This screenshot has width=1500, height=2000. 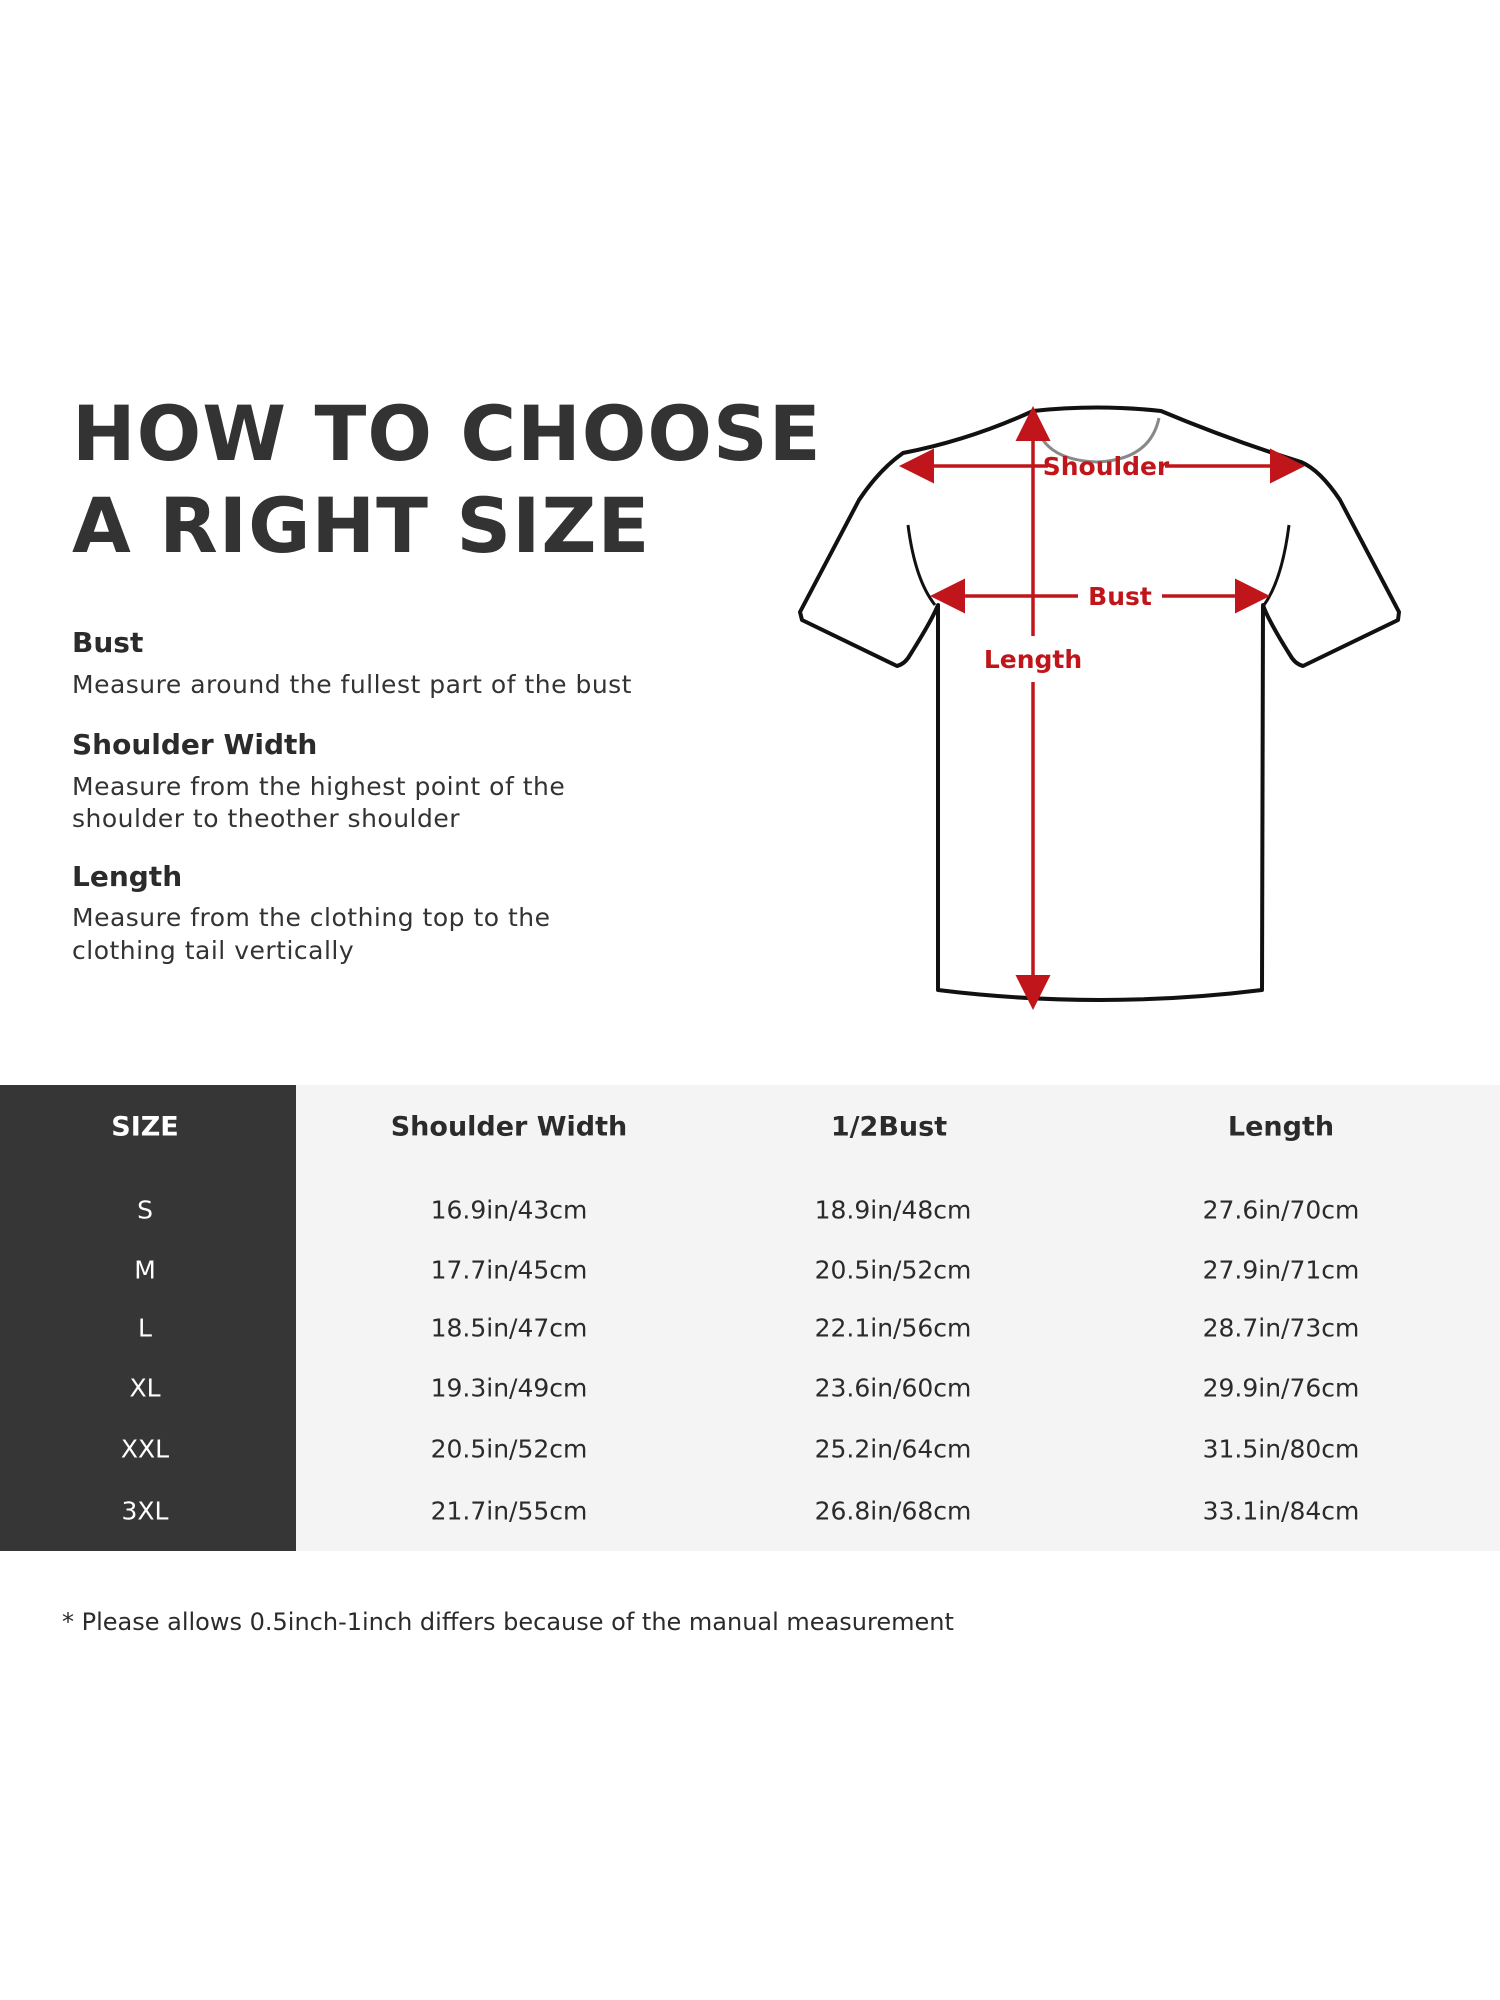 I want to click on bust-label: Bust, so click(x=1120, y=596).